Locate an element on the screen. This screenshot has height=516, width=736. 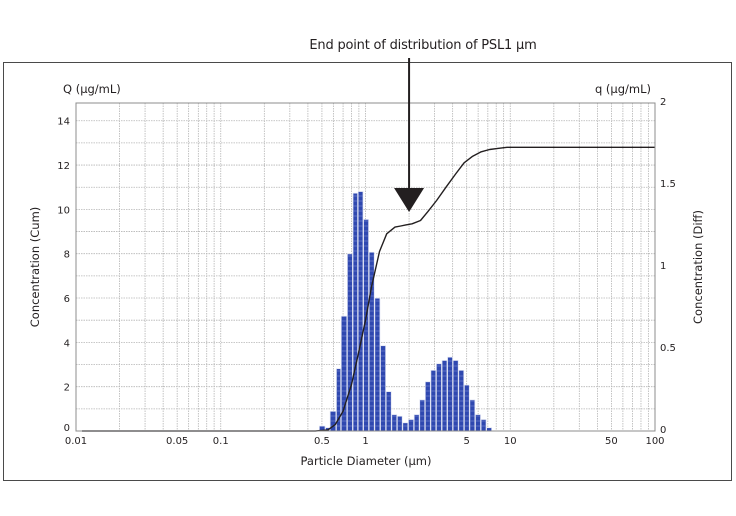
annotation-arrow-icon is located at coordinates (409, 135).